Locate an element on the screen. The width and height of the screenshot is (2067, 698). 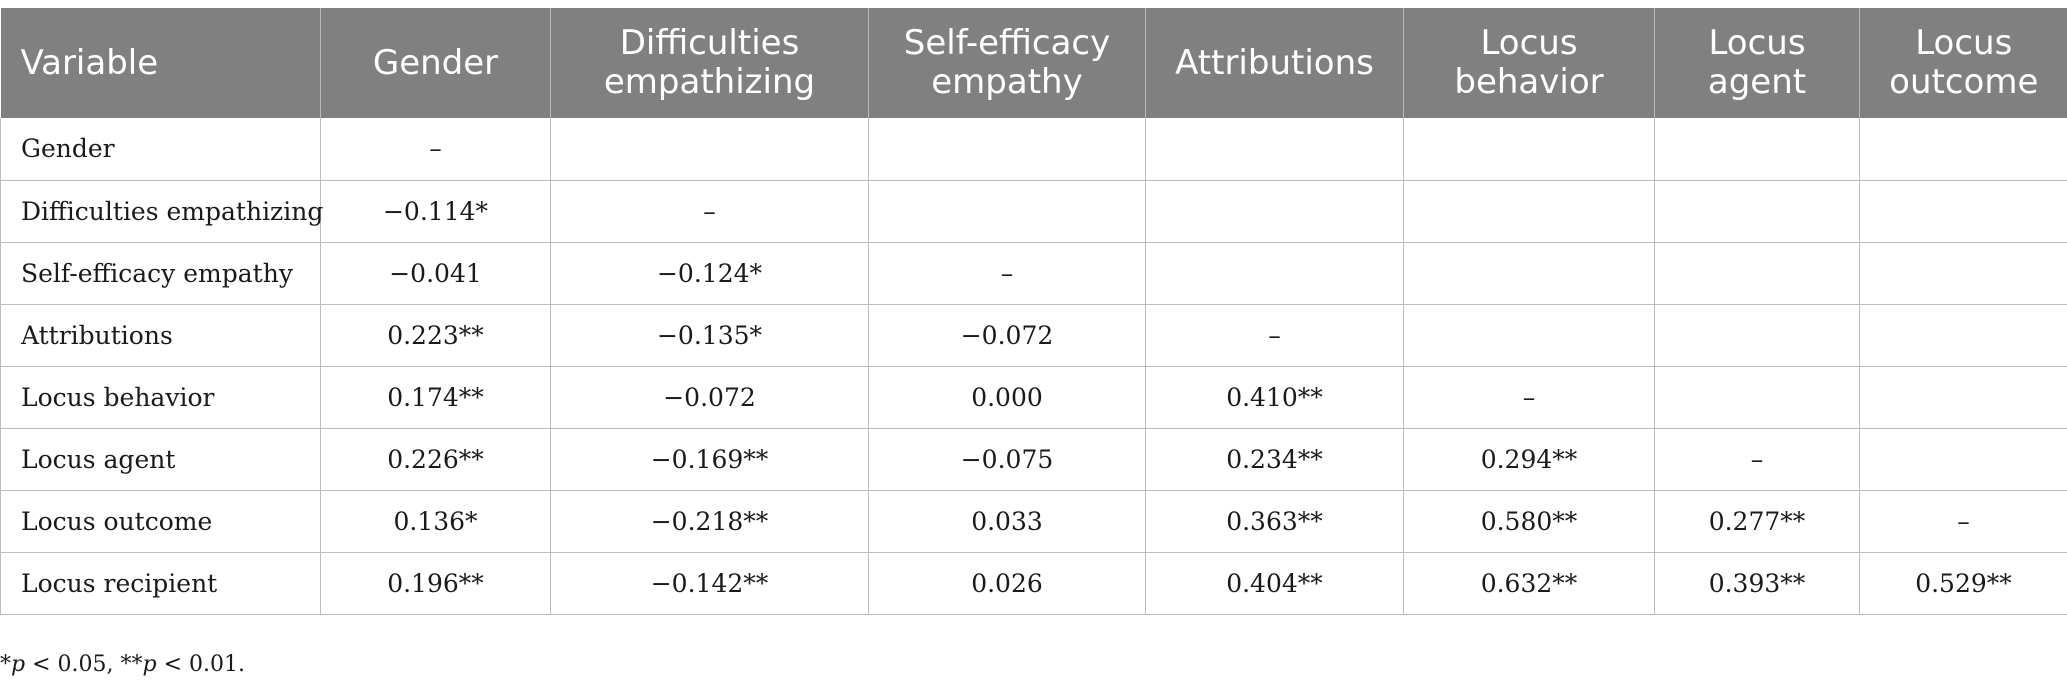
header-gender-line1: Gender is located at coordinates (435, 62).